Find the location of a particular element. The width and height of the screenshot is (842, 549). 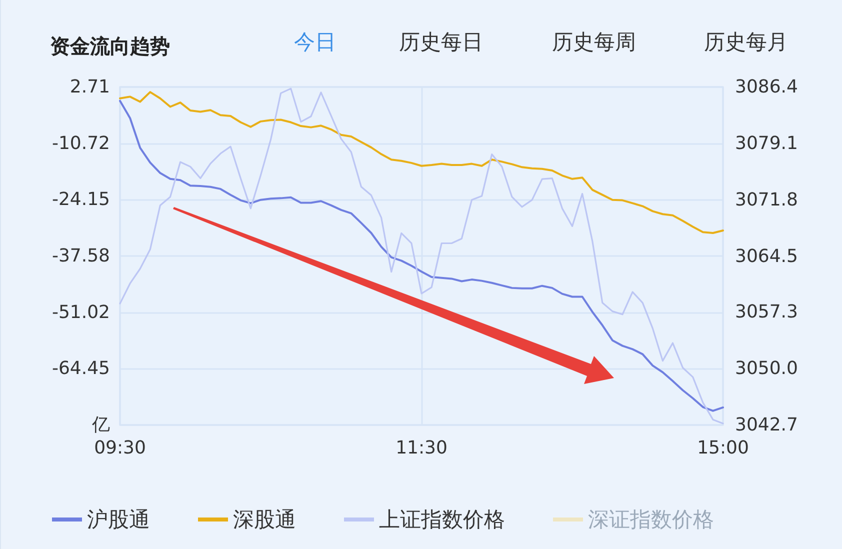

y2-tick-label: 3086.4 is located at coordinates (766, 87).